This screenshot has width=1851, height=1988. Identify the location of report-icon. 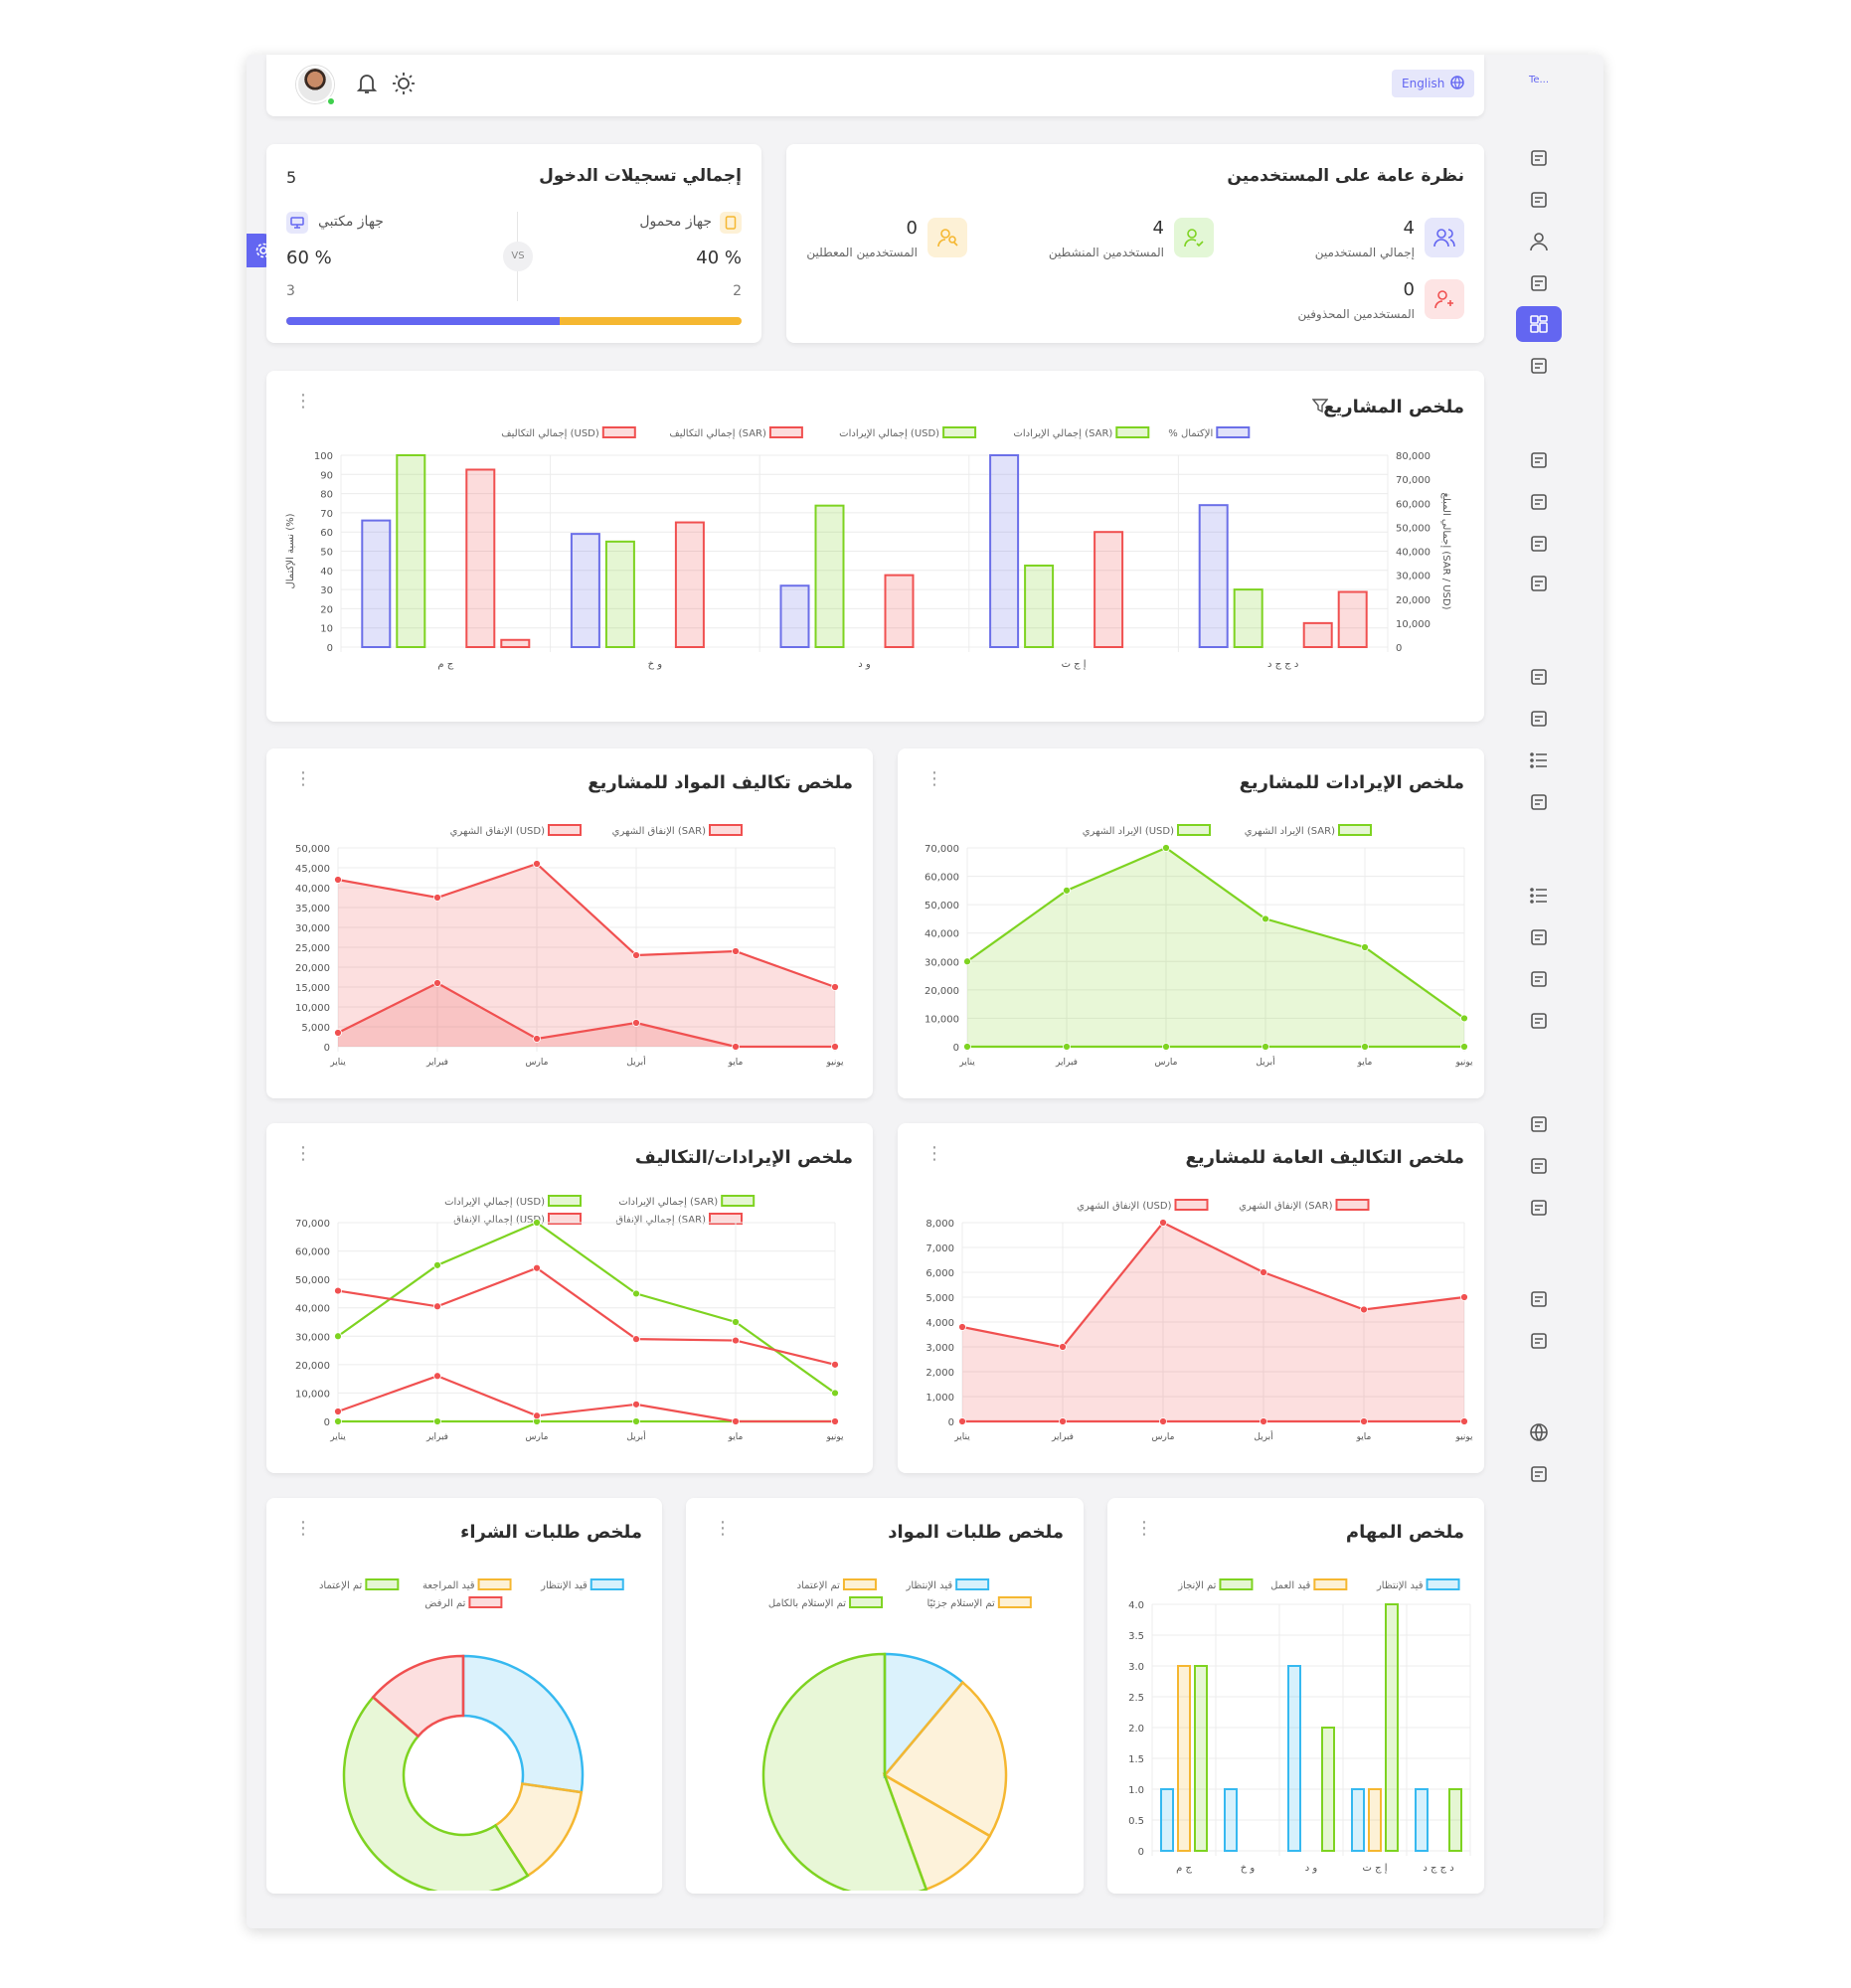
(1539, 544).